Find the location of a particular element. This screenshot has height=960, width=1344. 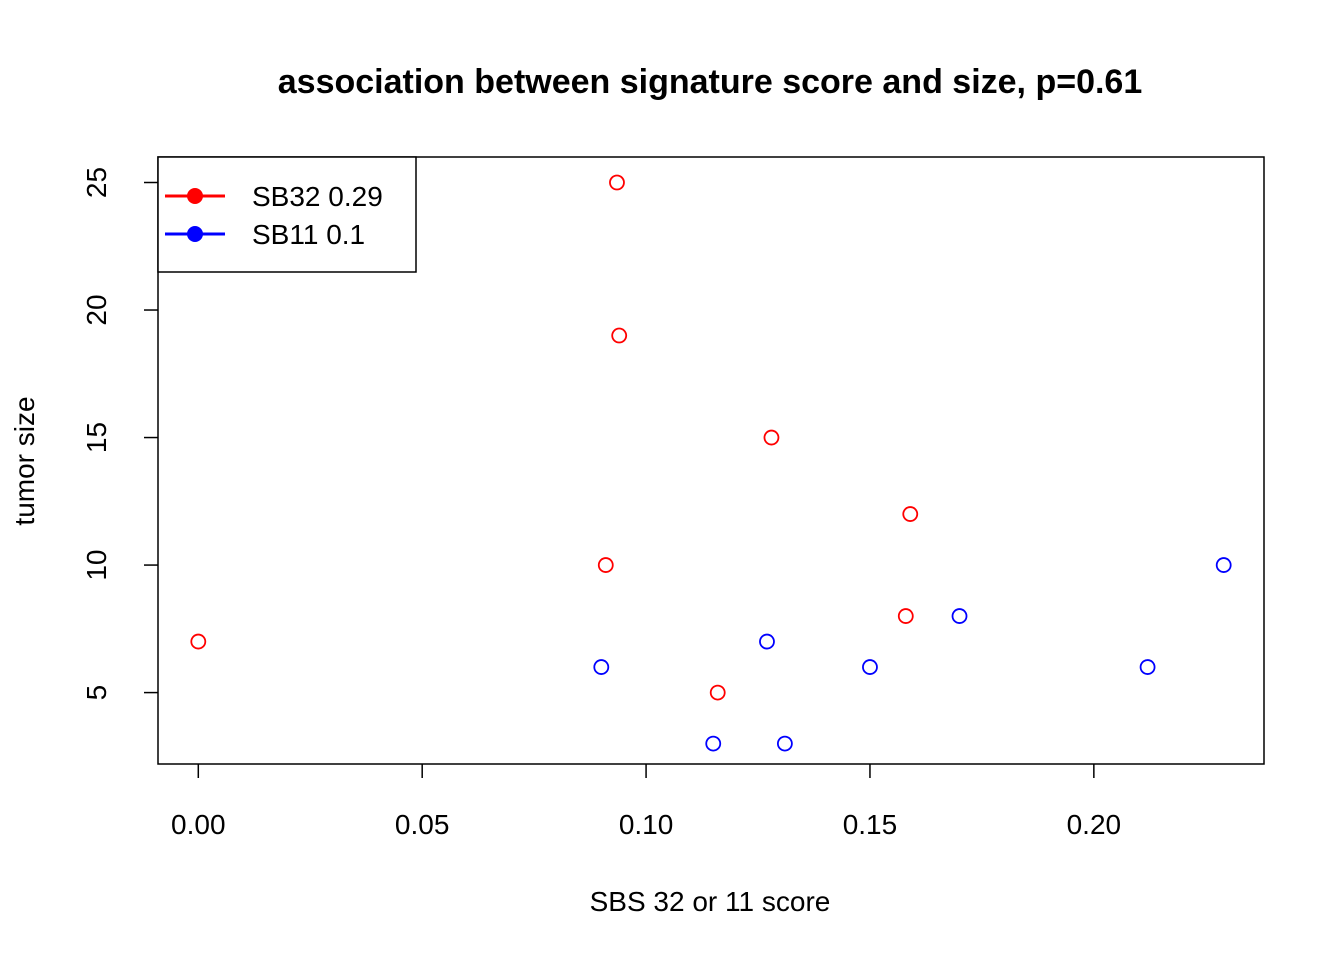

y-tick-label: 10 is located at coordinates (96, 564).